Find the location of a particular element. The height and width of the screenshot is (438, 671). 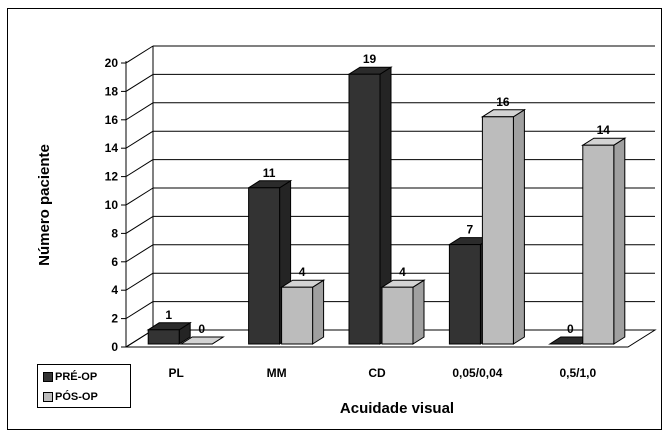

legend-item-pre-op: PRÉ-OP is located at coordinates (70, 377).